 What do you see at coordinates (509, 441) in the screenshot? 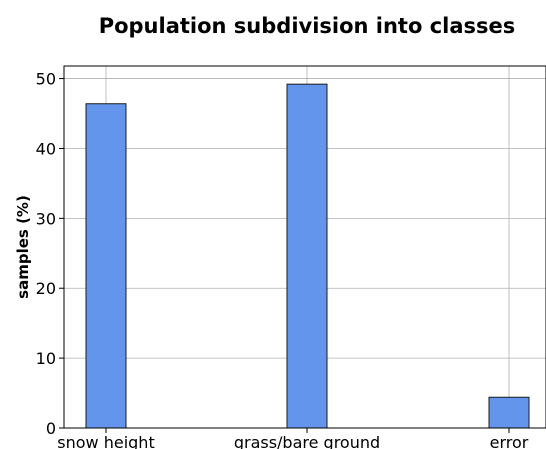
I see `x-tick-label: error` at bounding box center [509, 441].